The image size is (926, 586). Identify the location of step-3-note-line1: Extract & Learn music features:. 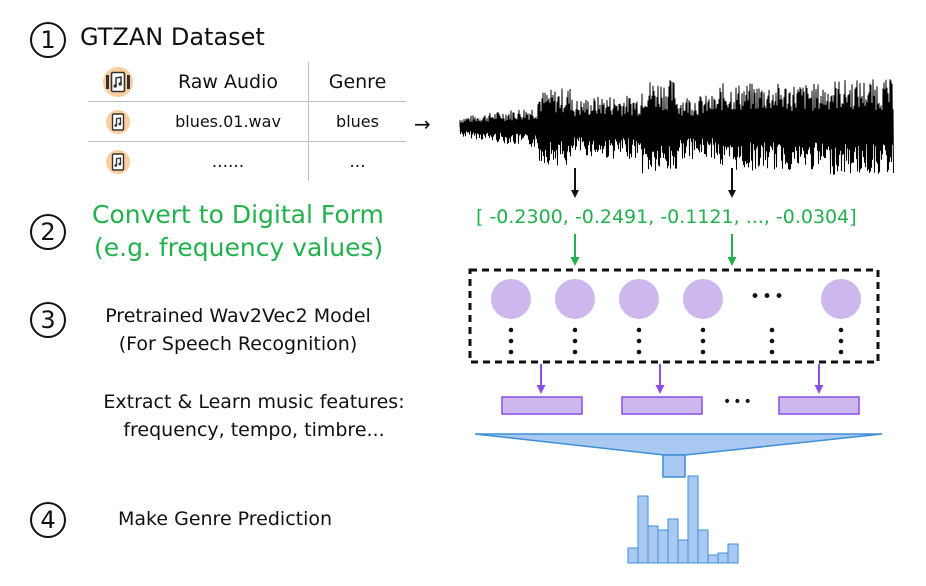
(254, 402).